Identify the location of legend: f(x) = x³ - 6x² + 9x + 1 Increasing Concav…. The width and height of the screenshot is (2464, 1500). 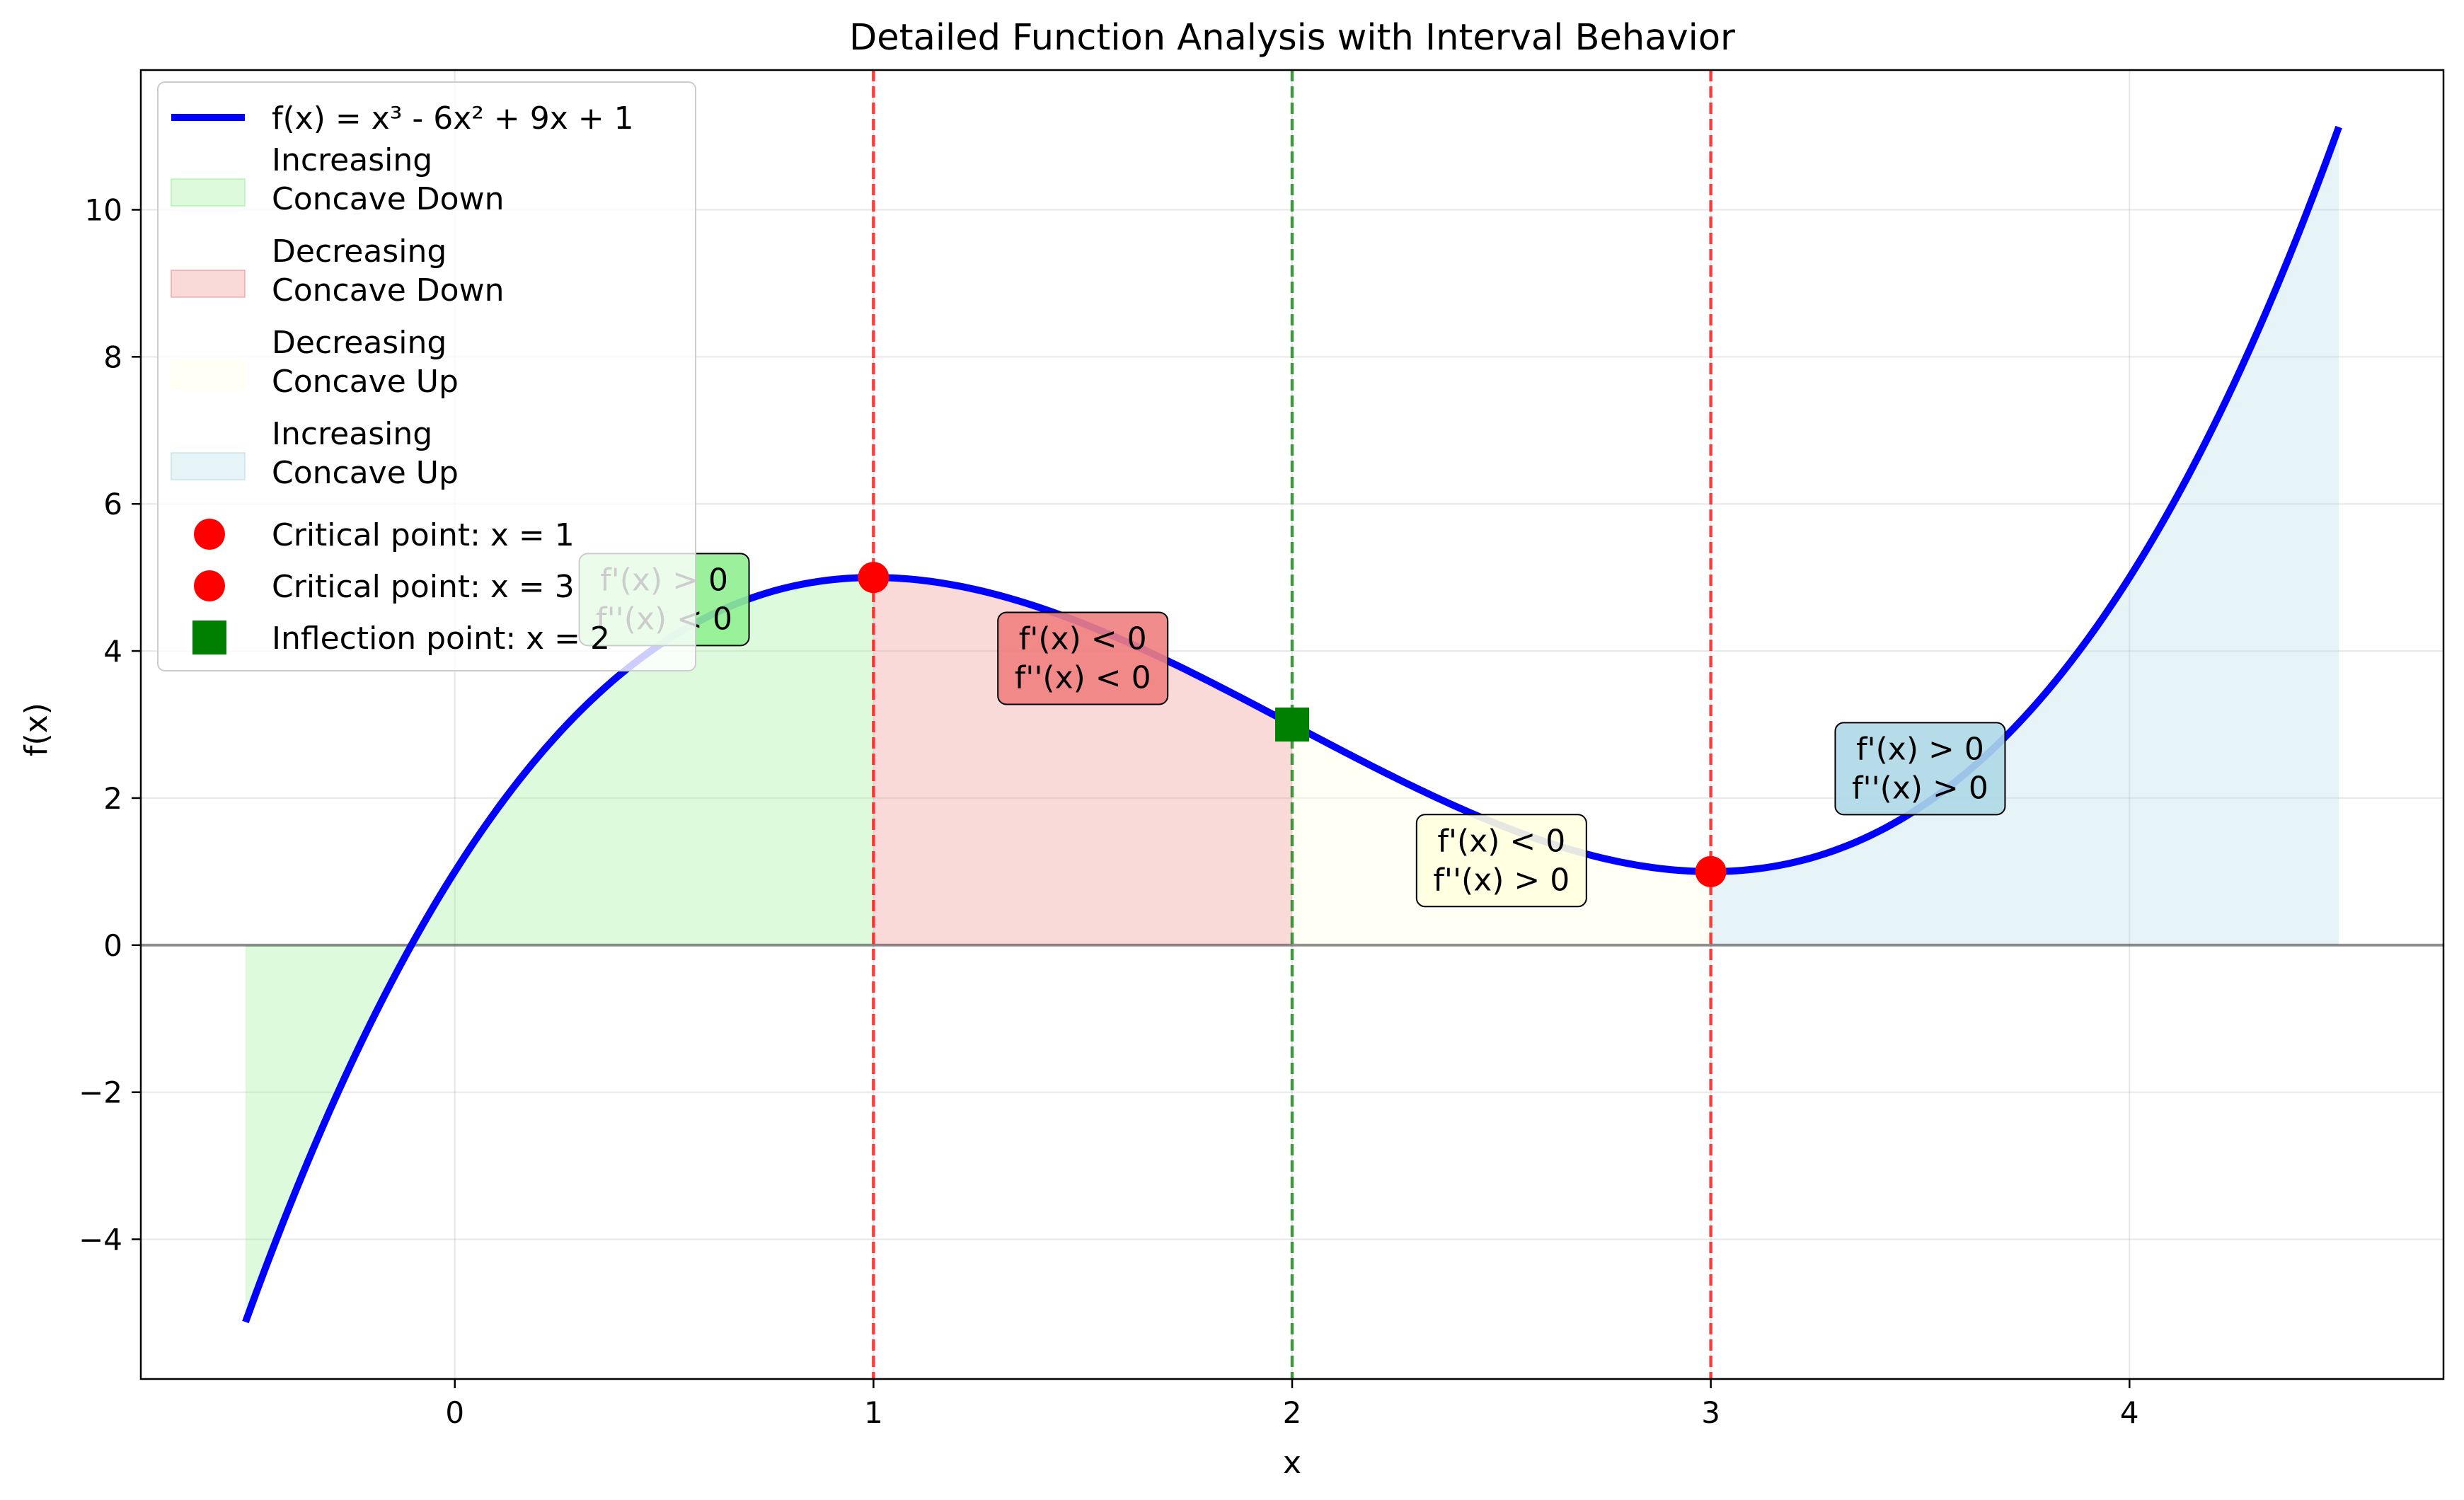
(426, 376).